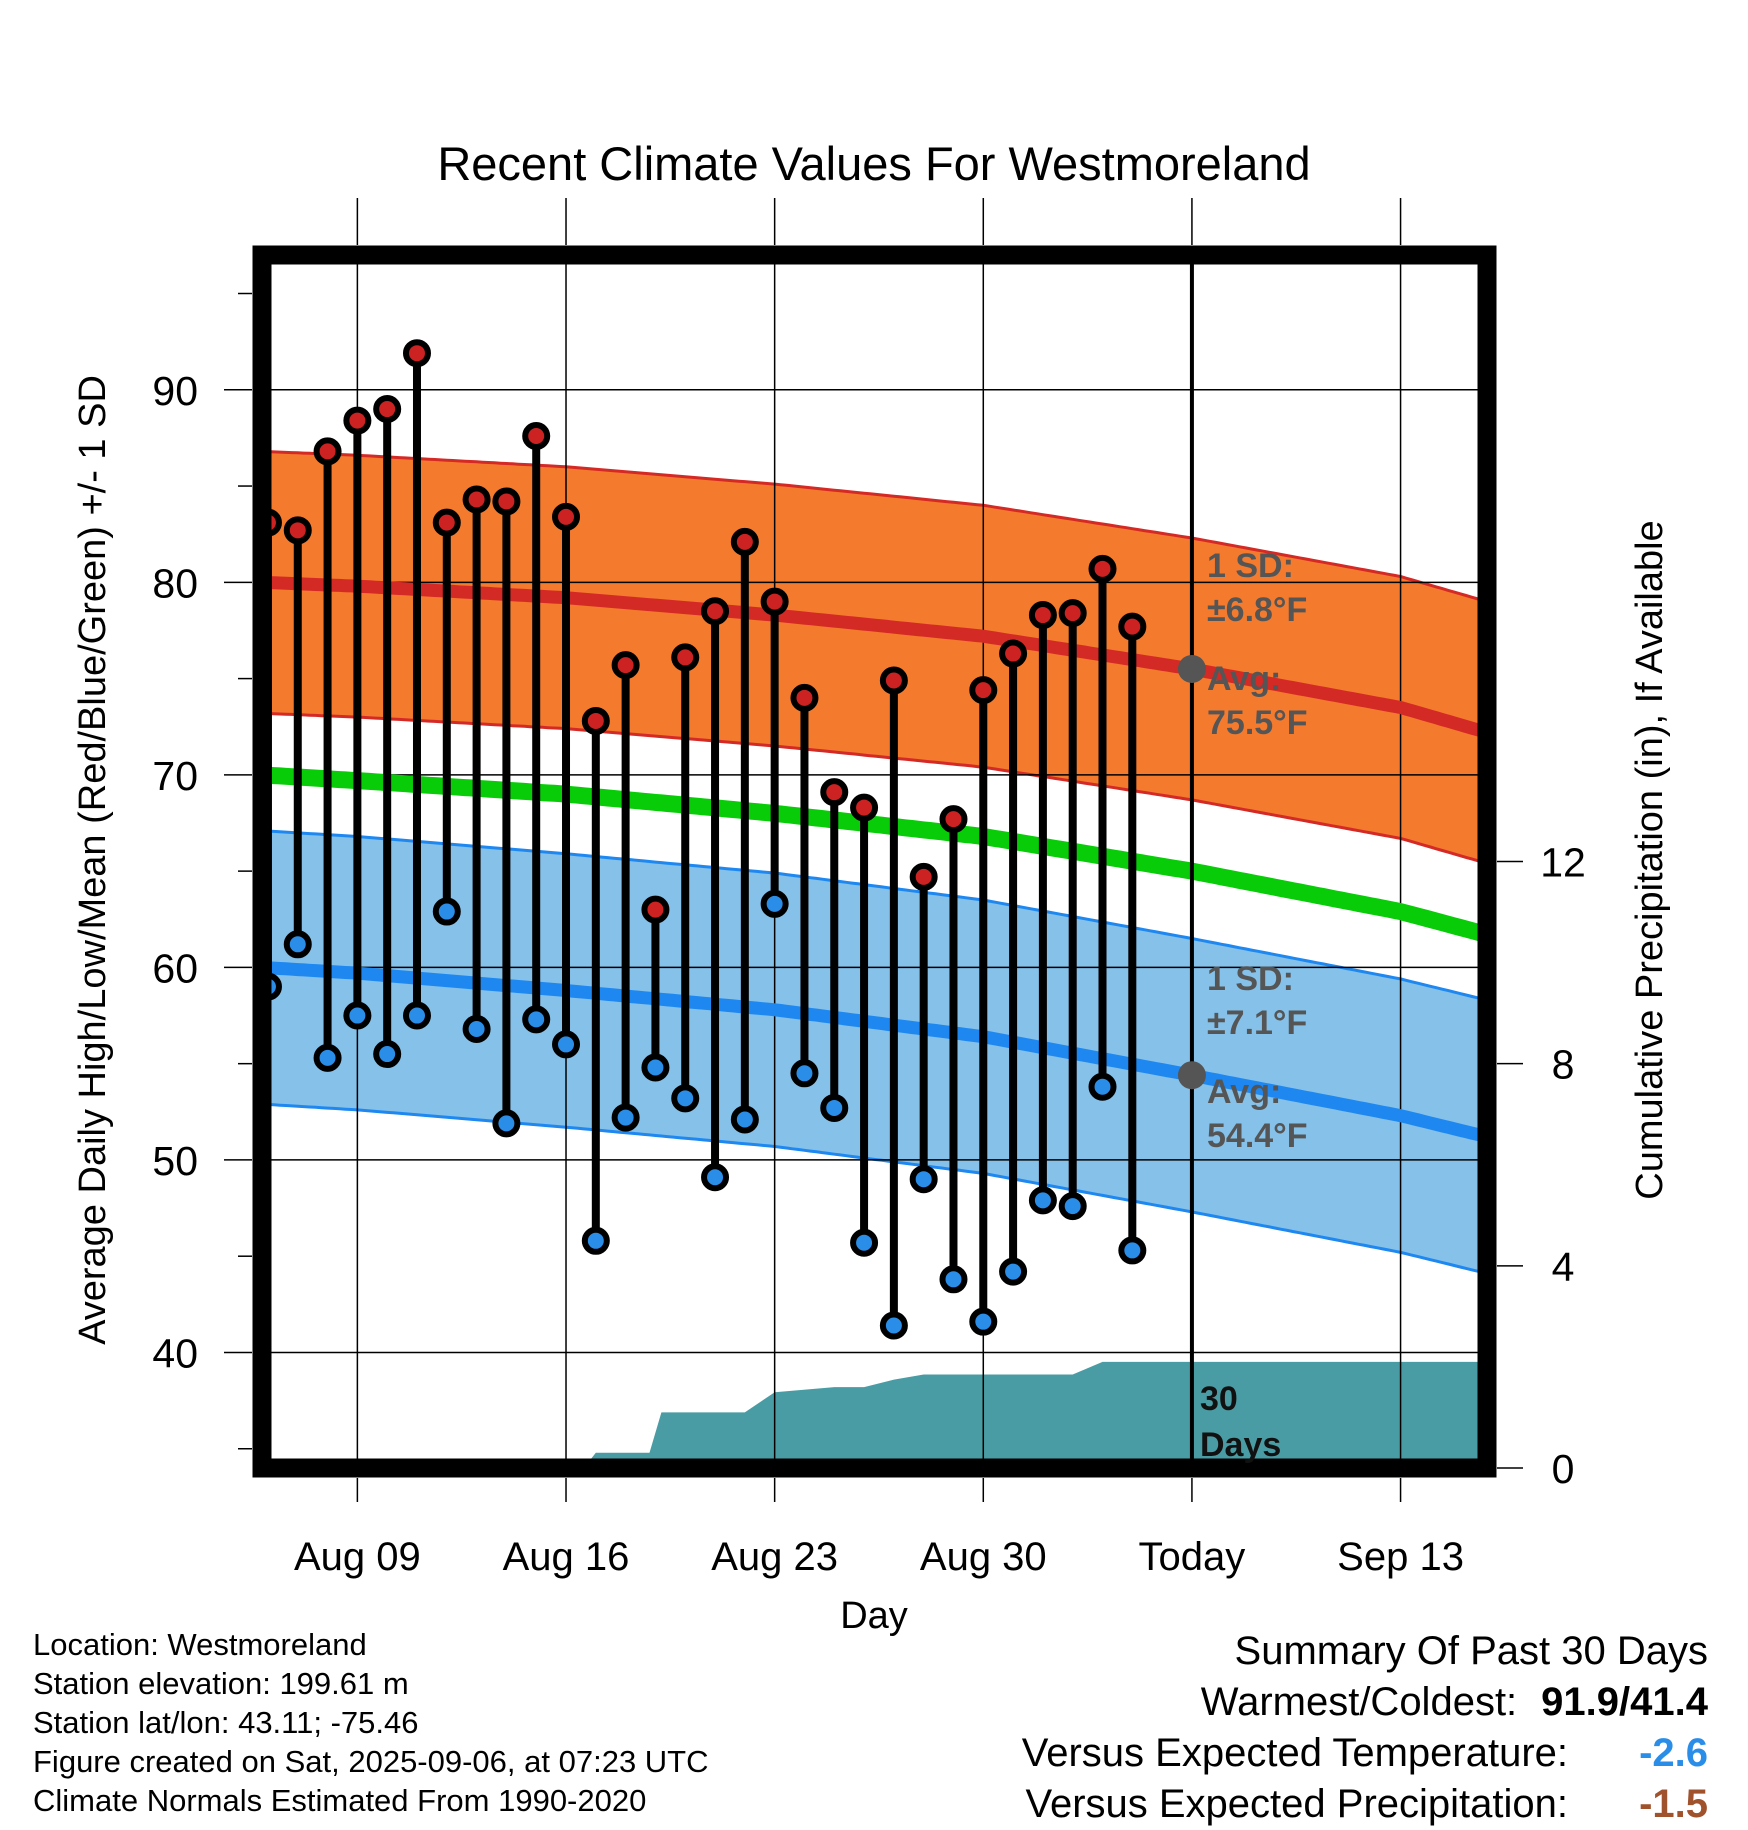 The width and height of the screenshot is (1748, 1830). What do you see at coordinates (1296, 1804) in the screenshot?
I see `precip-anomaly-label: Versus Expected Precipitation:` at bounding box center [1296, 1804].